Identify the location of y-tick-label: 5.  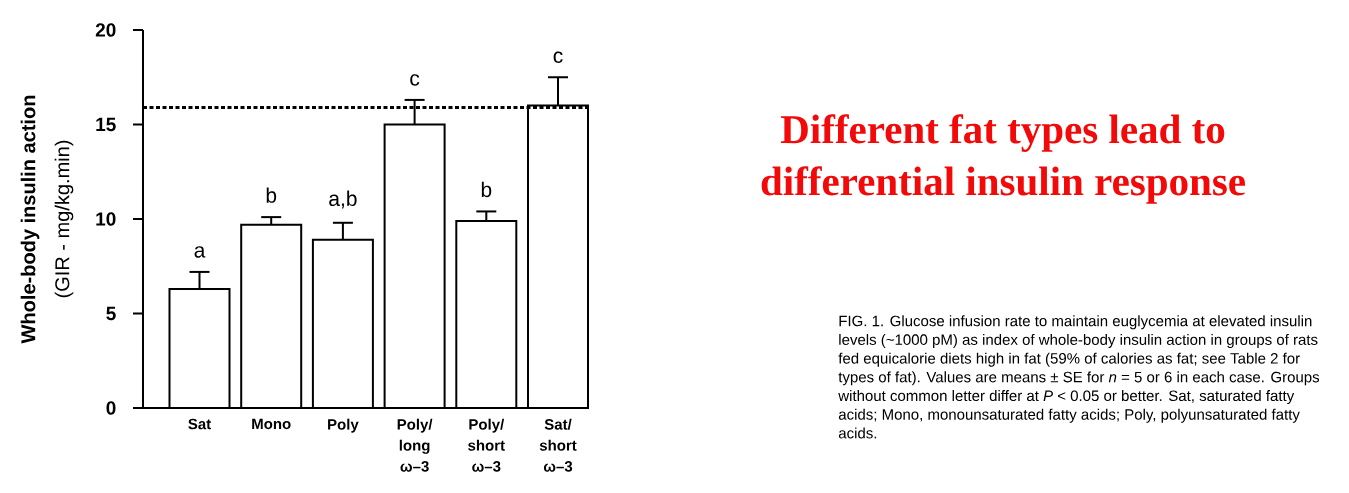
(111, 313).